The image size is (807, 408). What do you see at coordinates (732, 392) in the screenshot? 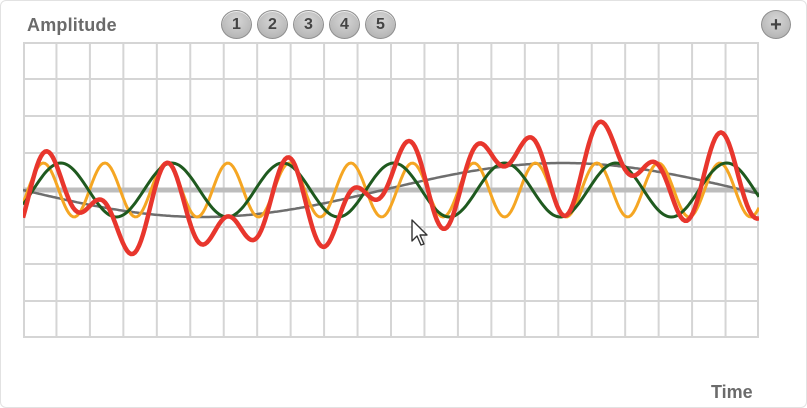
I see `time-axis-label: Time` at bounding box center [732, 392].